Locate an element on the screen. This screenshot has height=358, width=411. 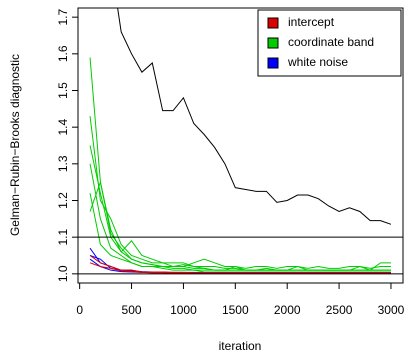
y-tick-label: 1.7 is located at coordinates (63, 17).